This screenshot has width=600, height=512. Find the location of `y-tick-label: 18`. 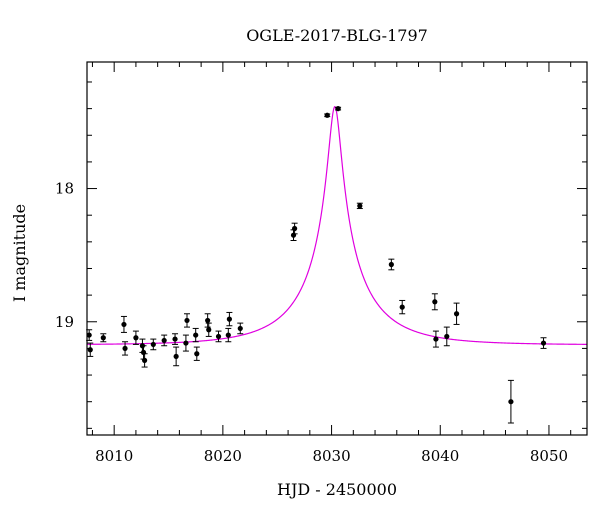

y-tick-label: 18 is located at coordinates (64, 189).